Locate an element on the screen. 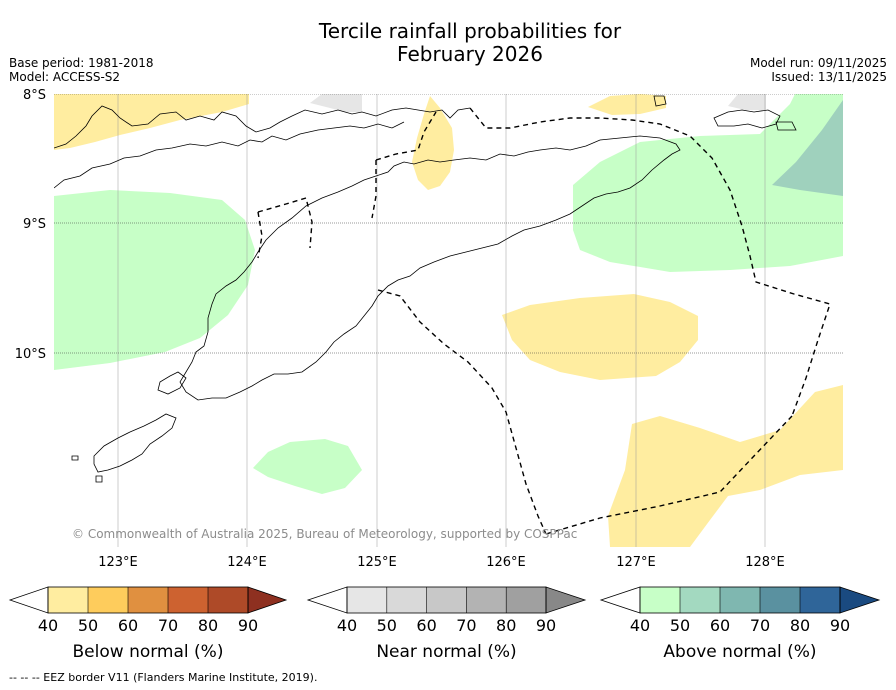  chart-title-line-2: February 2026 is located at coordinates (470, 54).